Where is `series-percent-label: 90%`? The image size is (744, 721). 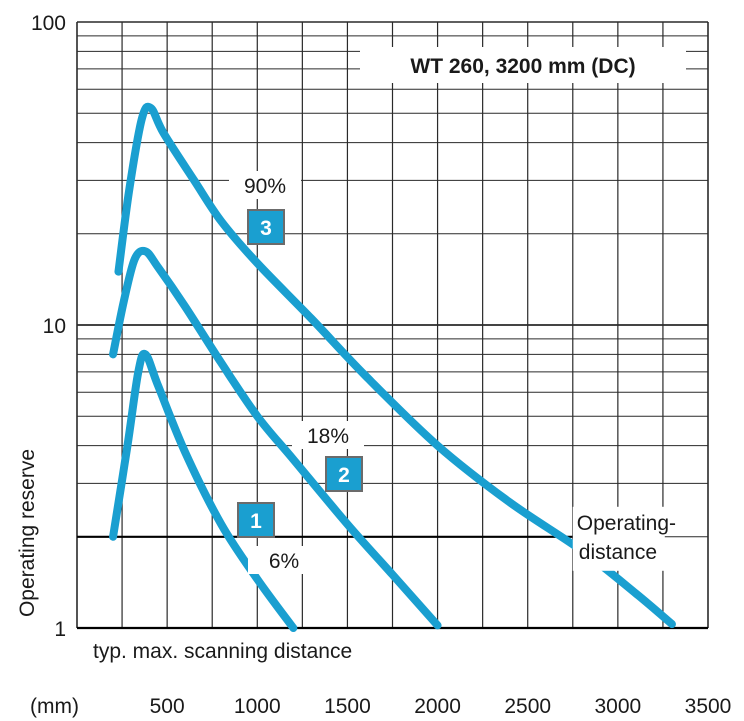
series-percent-label: 90% is located at coordinates (265, 186).